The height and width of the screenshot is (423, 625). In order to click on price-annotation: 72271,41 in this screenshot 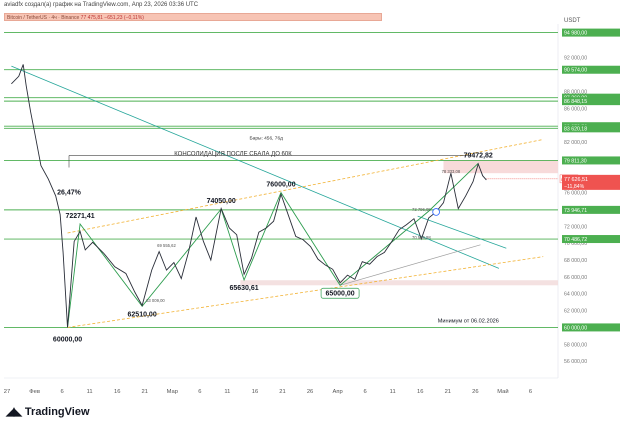, I will do `click(79, 216)`.